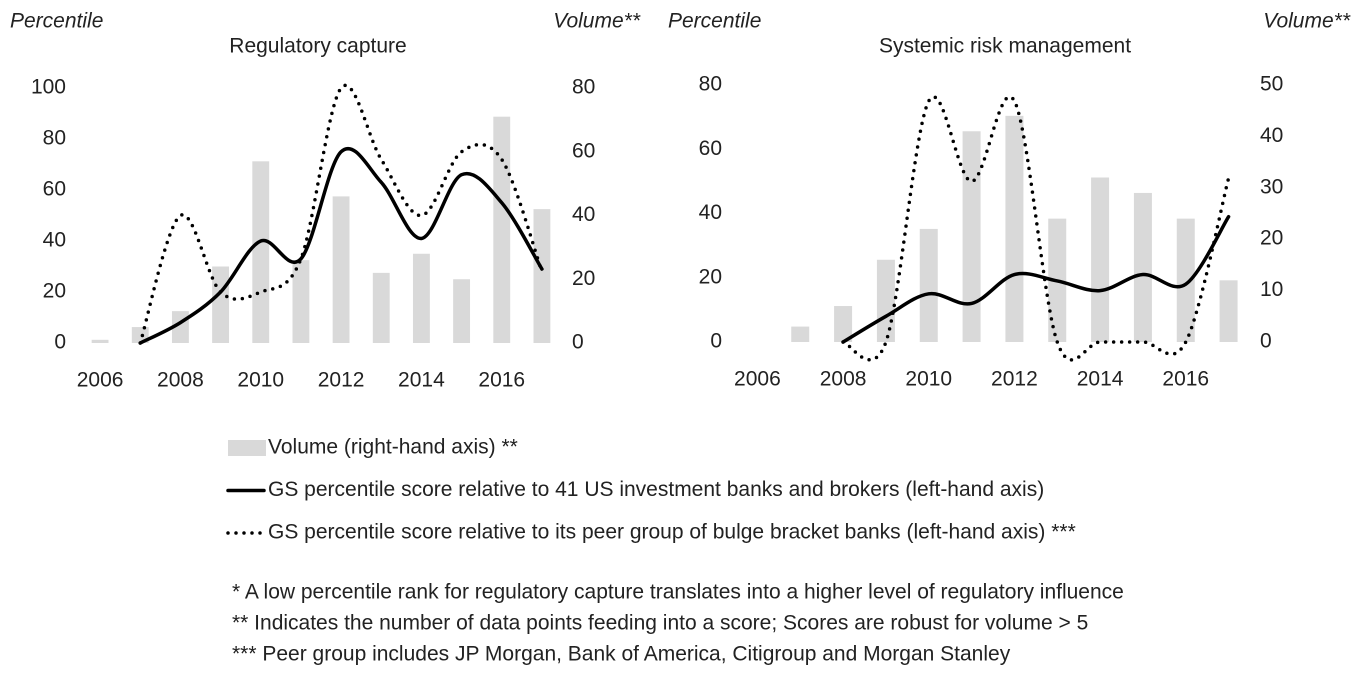  Describe the element at coordinates (1271, 289) in the screenshot. I see `y2-tick-label: 10` at that location.